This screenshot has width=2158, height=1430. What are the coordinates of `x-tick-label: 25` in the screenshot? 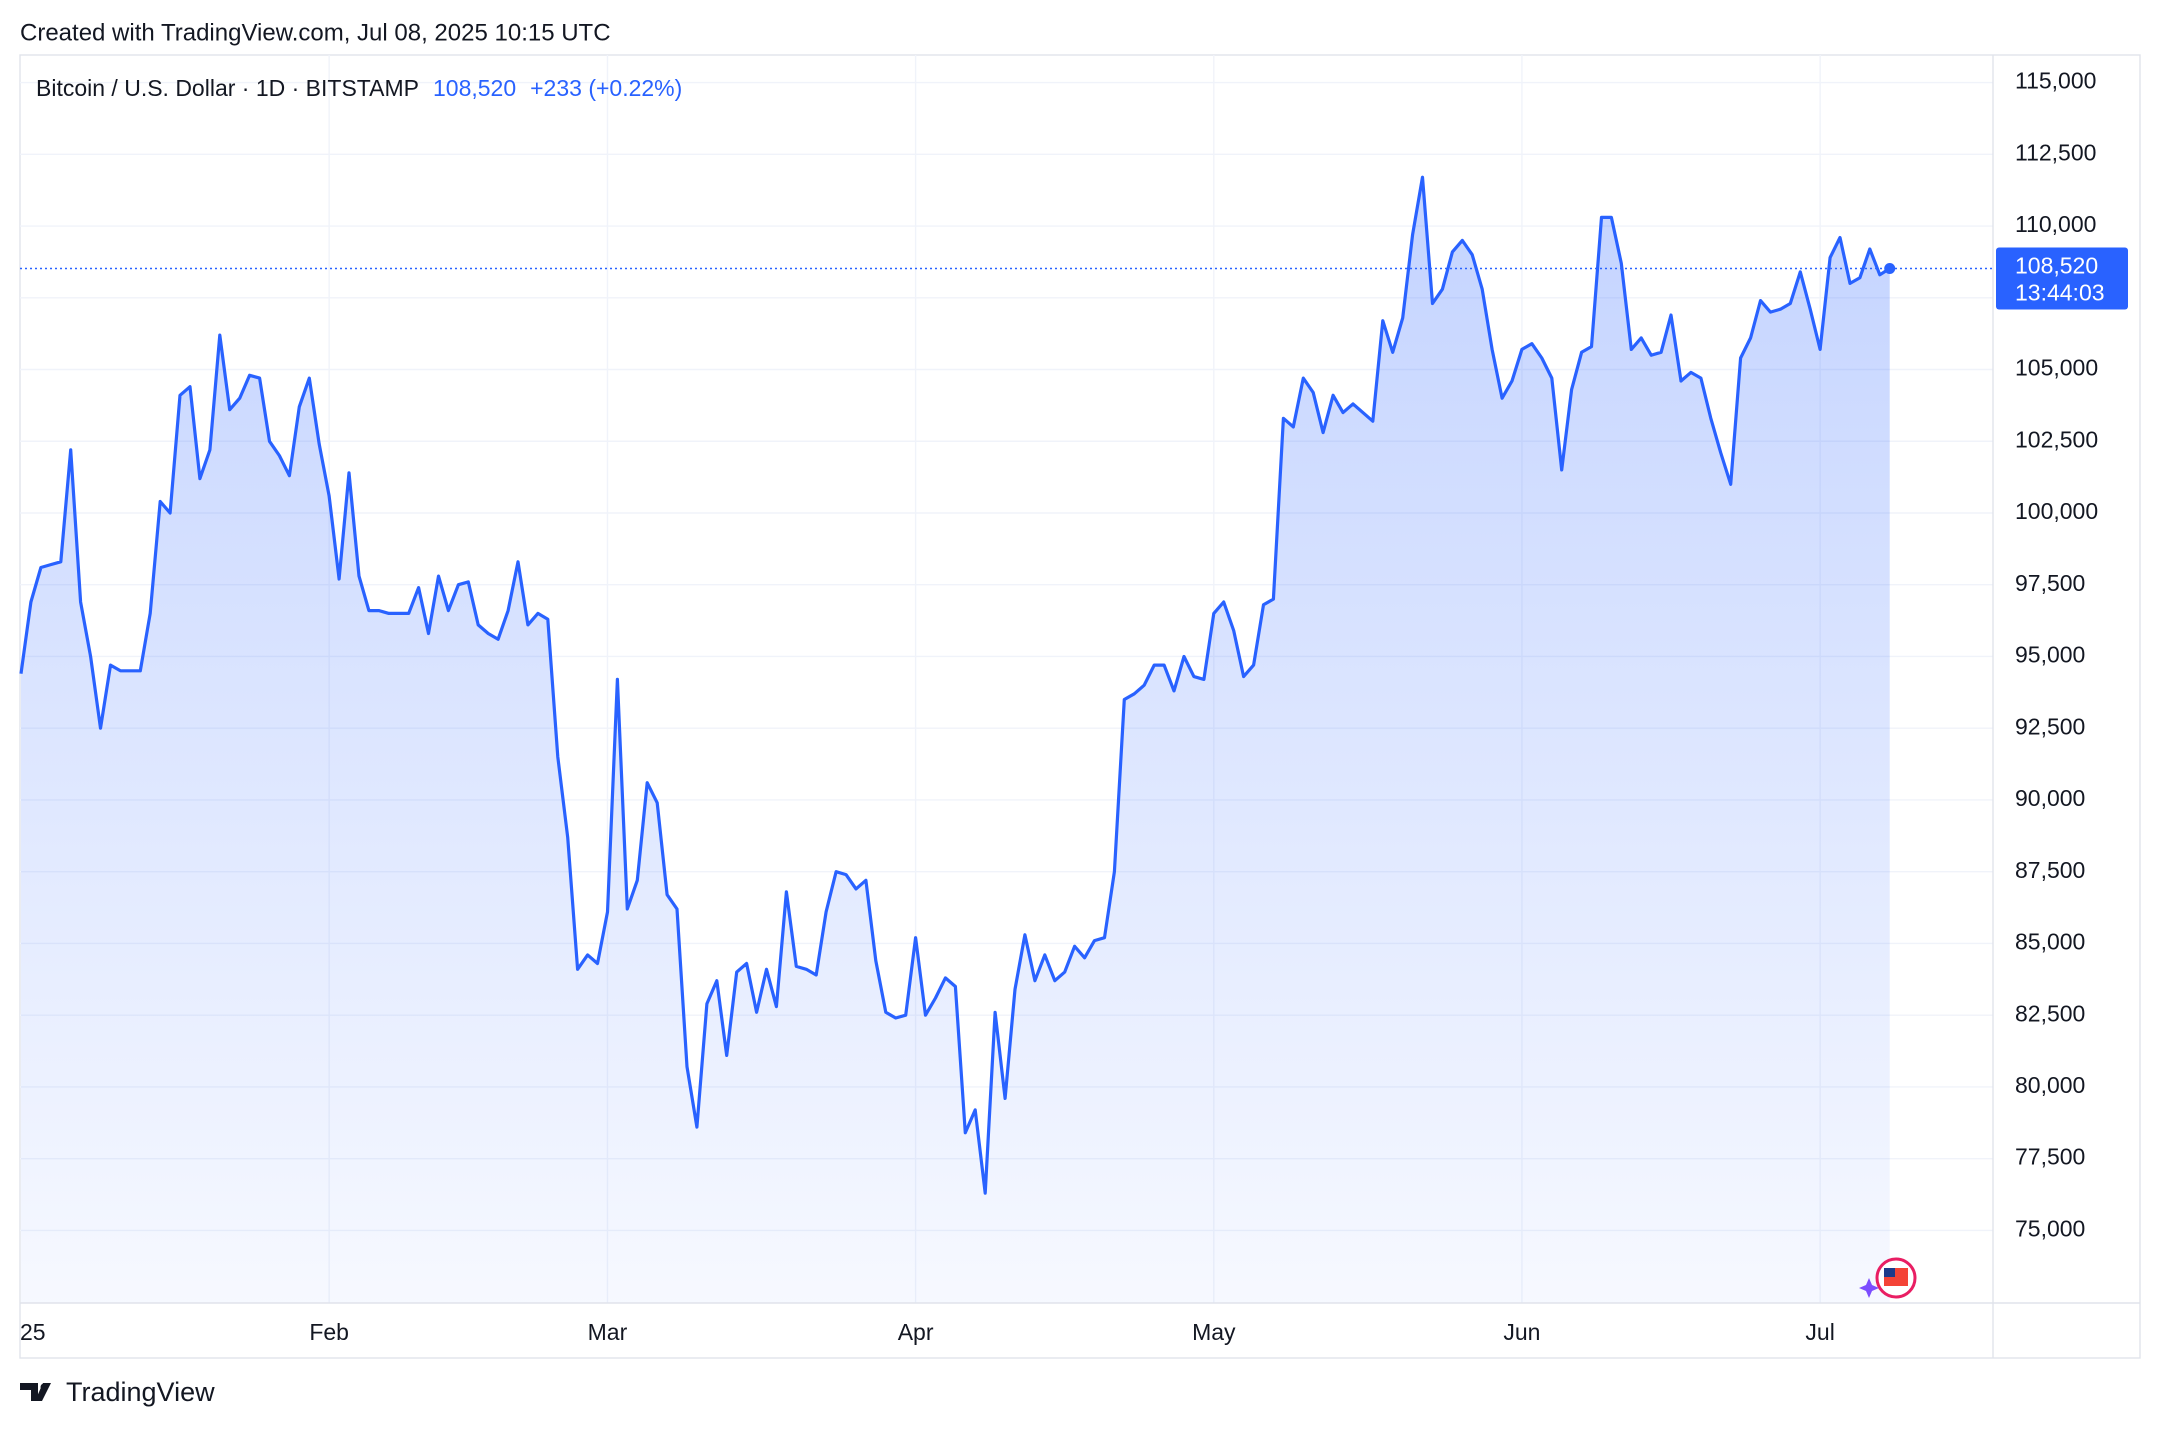 It's located at (33, 1332).